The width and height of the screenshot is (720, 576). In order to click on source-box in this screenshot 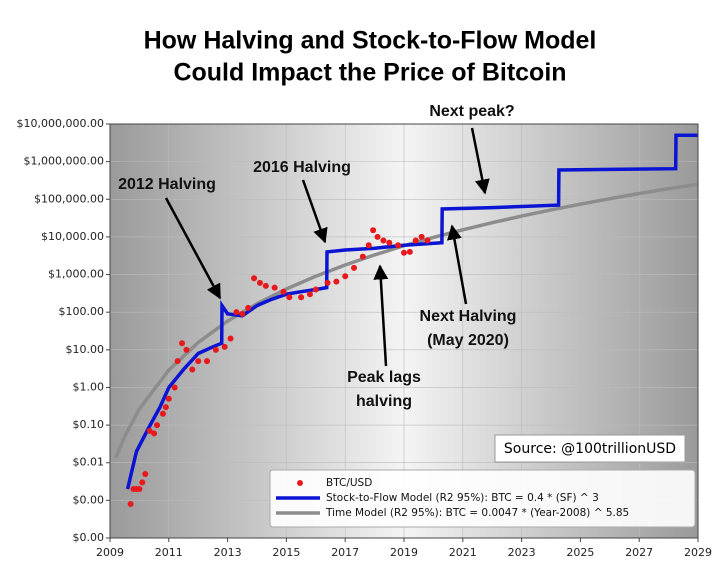, I will do `click(590, 448)`.